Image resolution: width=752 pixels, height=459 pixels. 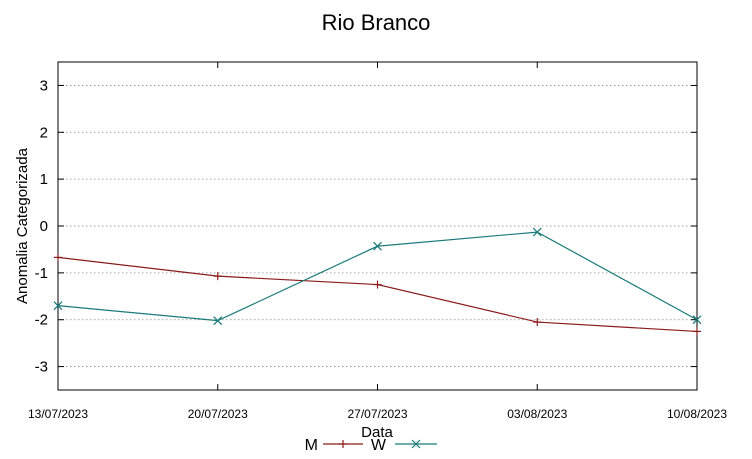 I want to click on y-tick-label: 0, so click(x=44, y=226).